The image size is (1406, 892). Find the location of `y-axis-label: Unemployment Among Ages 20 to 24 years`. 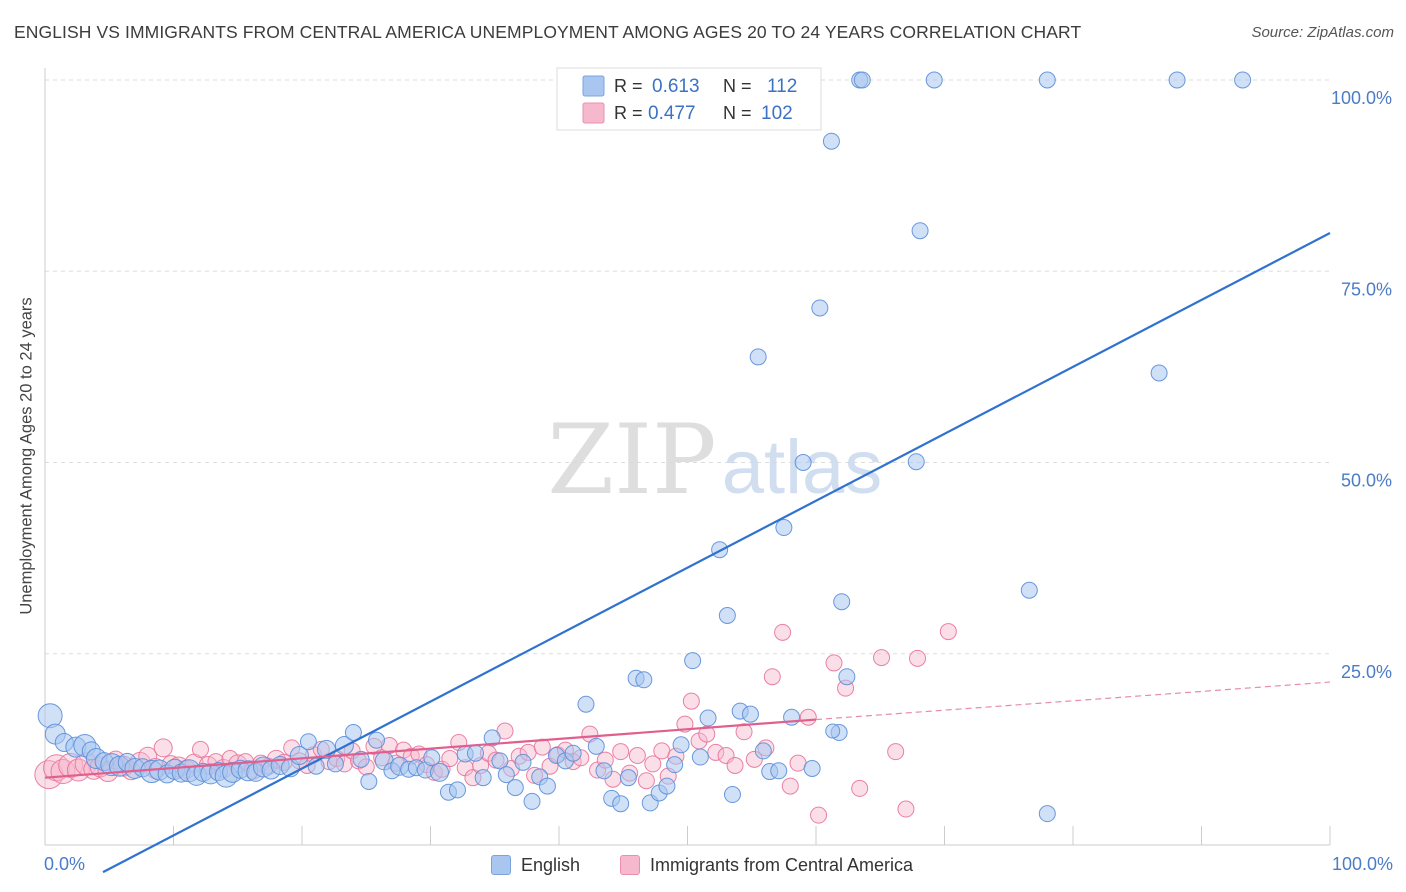

y-axis-label: Unemployment Among Ages 20 to 24 years is located at coordinates (26, 456).